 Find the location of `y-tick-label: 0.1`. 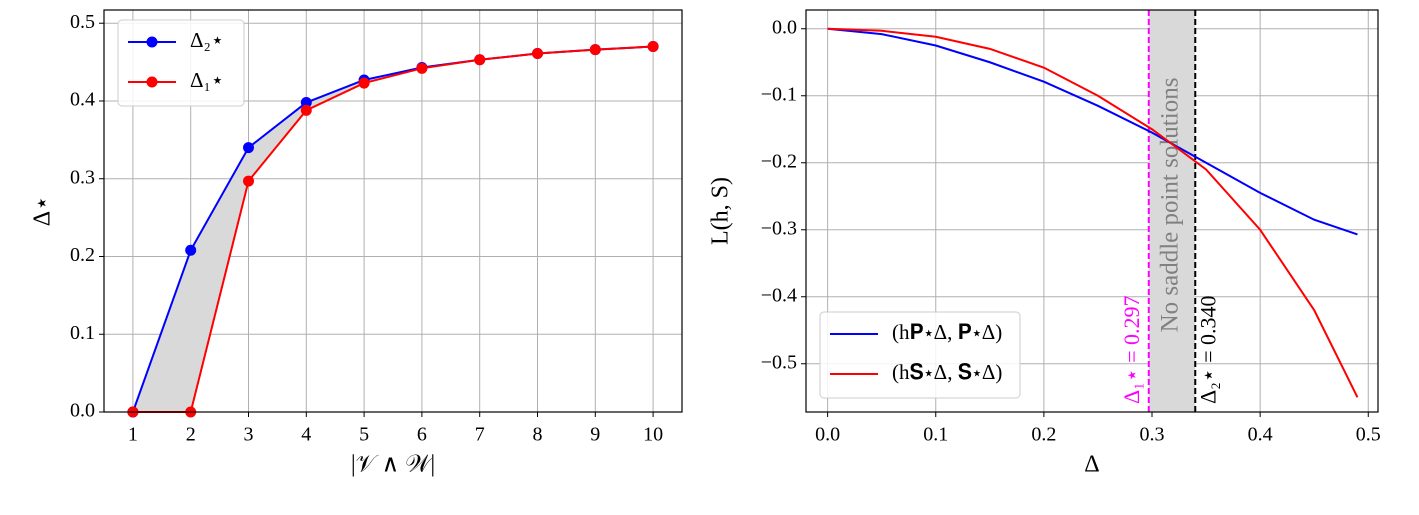

y-tick-label: 0.1 is located at coordinates (82, 333).